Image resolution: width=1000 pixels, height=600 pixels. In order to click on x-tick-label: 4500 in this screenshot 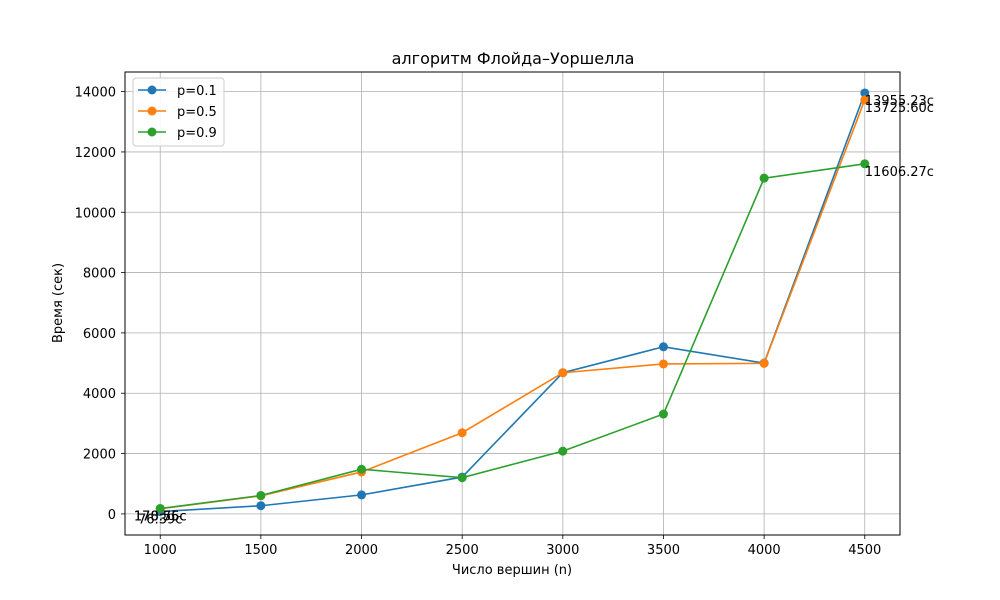, I will do `click(864, 550)`.